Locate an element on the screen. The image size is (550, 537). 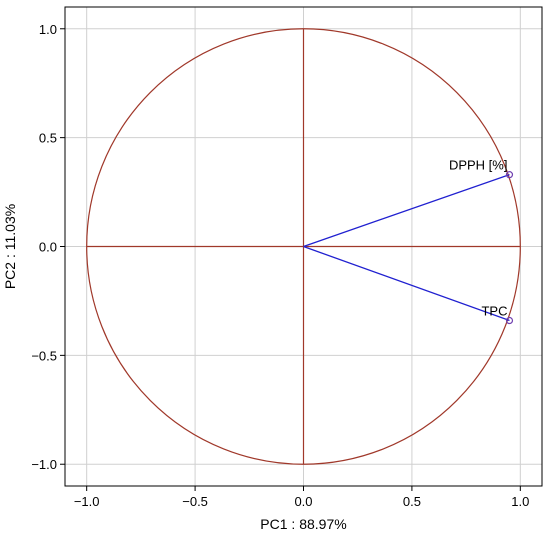
loading-vectors: DPPH [%] TPC is located at coordinates (408, 241).